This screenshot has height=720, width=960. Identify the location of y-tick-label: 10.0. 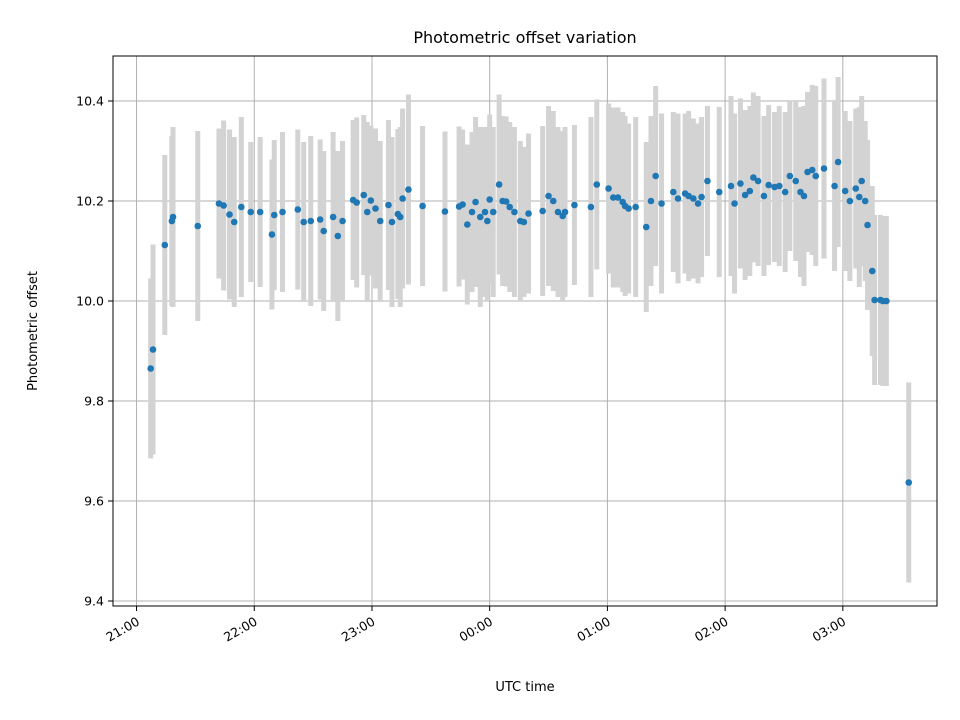
(90, 301).